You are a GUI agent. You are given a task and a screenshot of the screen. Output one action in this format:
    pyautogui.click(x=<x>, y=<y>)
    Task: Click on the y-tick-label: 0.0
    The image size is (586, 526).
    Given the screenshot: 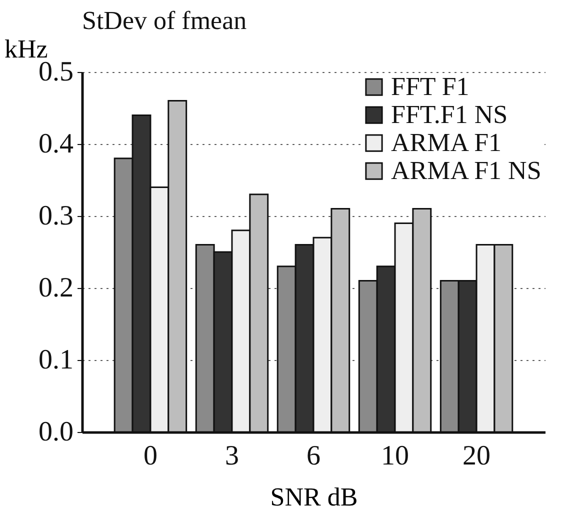 What is the action you would take?
    pyautogui.click(x=56, y=432)
    